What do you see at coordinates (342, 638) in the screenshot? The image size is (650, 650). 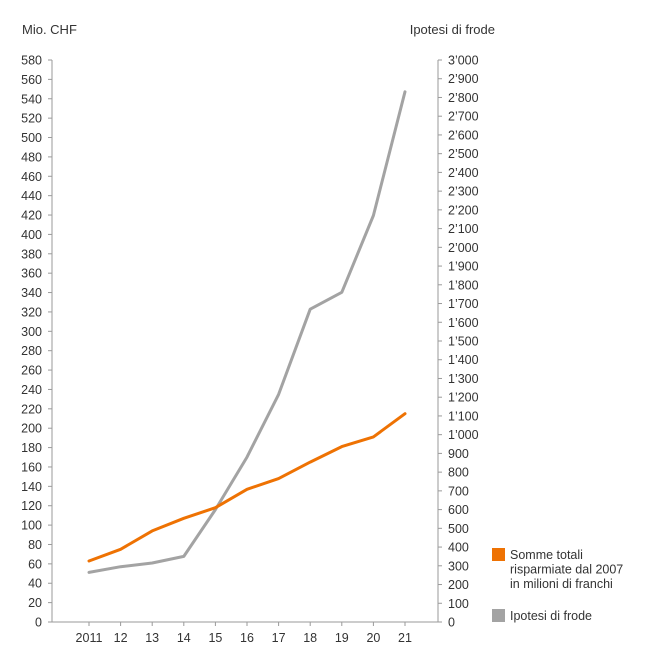 I see `x-tick-label: 19` at bounding box center [342, 638].